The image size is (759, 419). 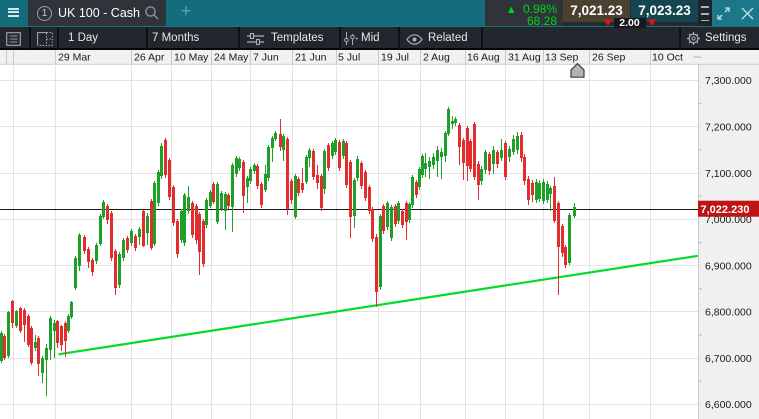 What do you see at coordinates (728, 81) in the screenshot?
I see `svg-text: 7,300.000` at bounding box center [728, 81].